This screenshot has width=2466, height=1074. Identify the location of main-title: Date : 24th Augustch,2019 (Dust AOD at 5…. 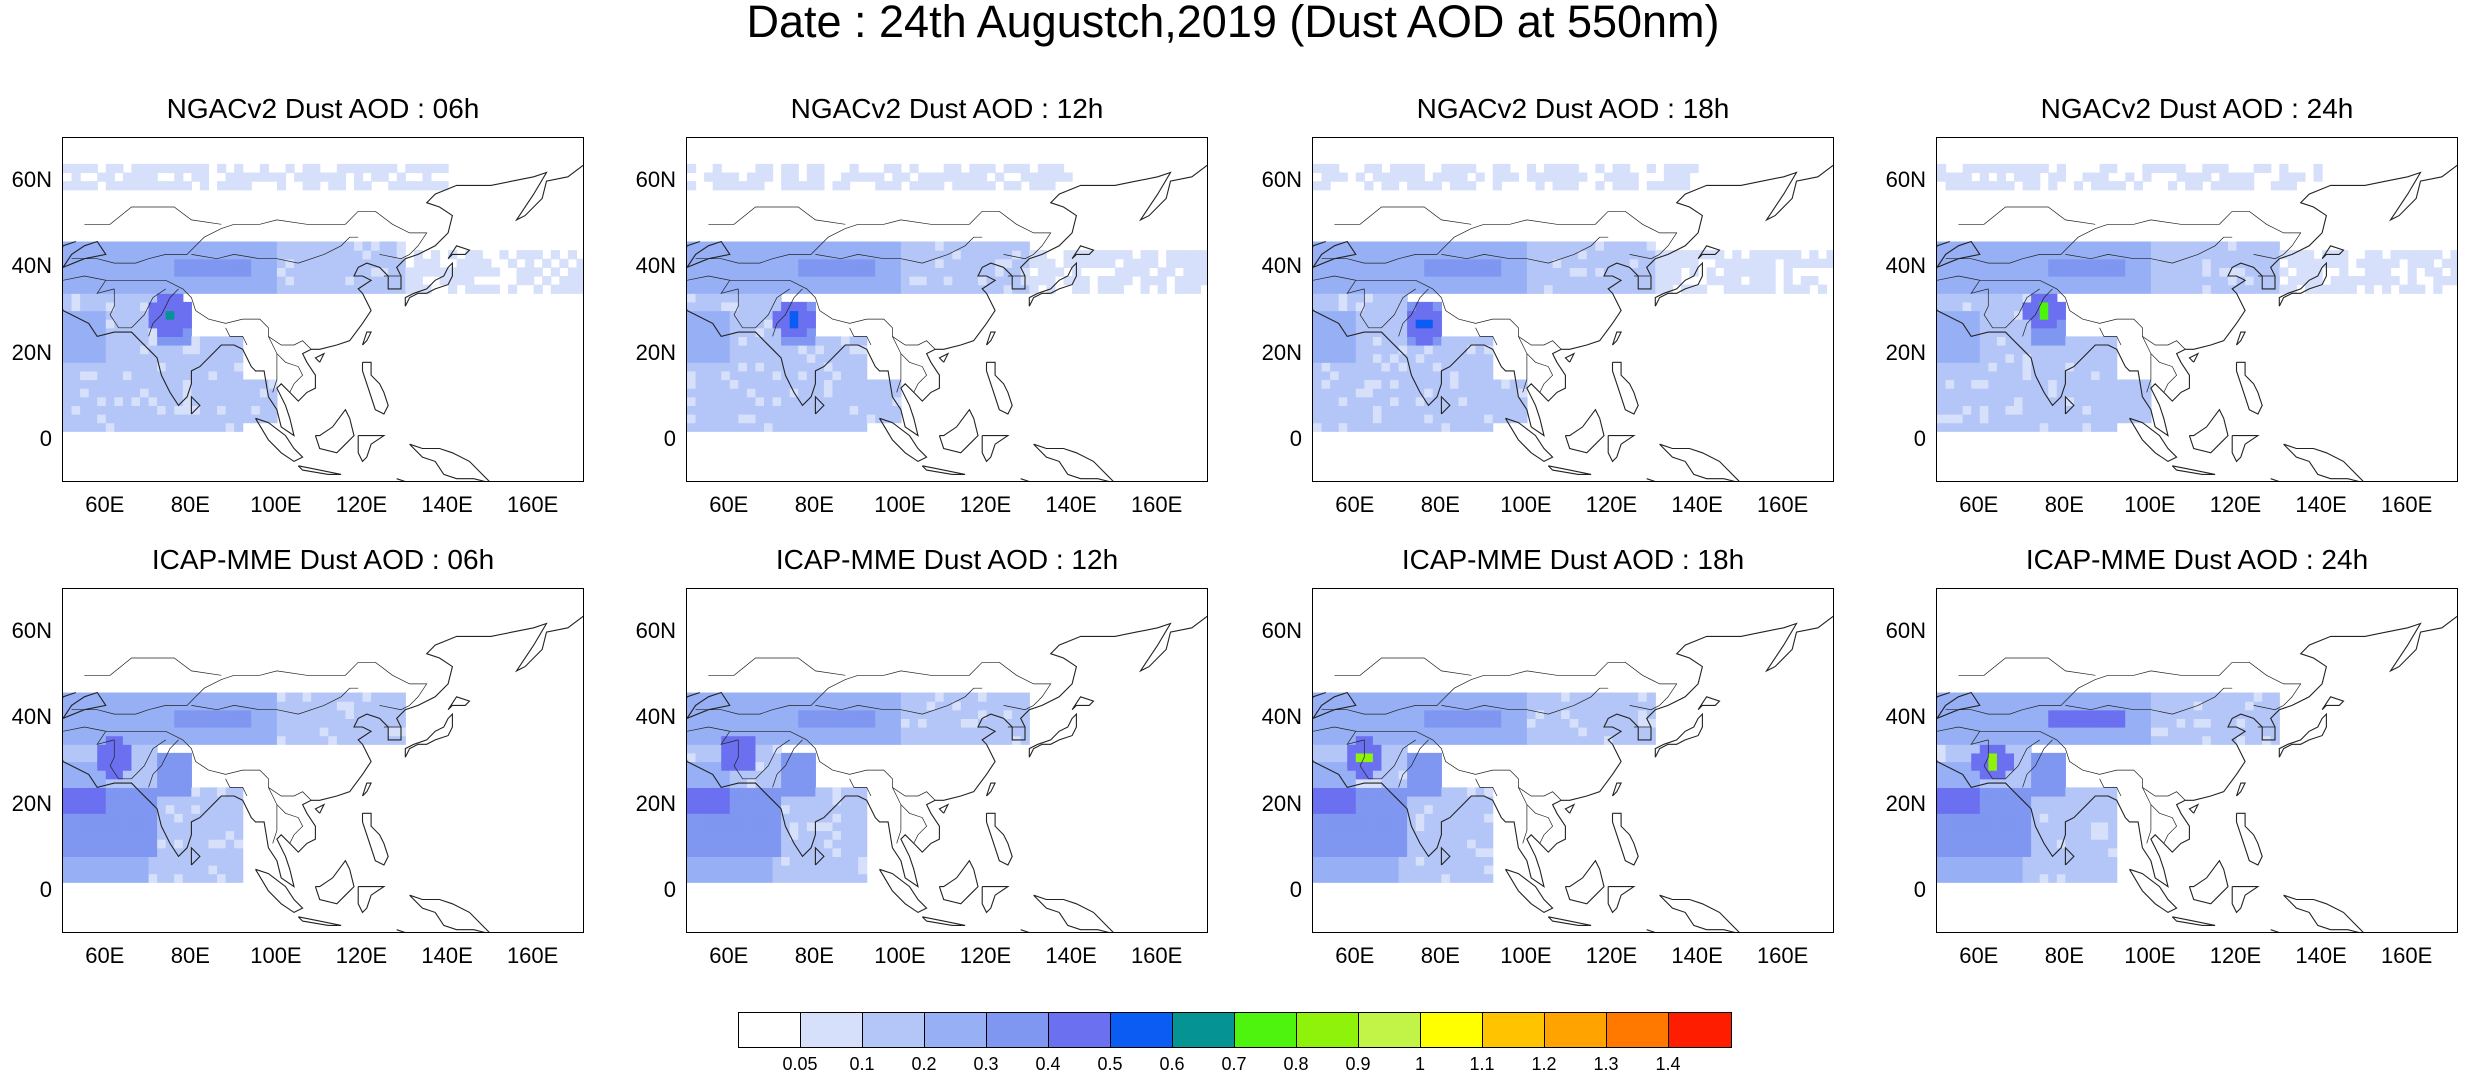
(1233, 22).